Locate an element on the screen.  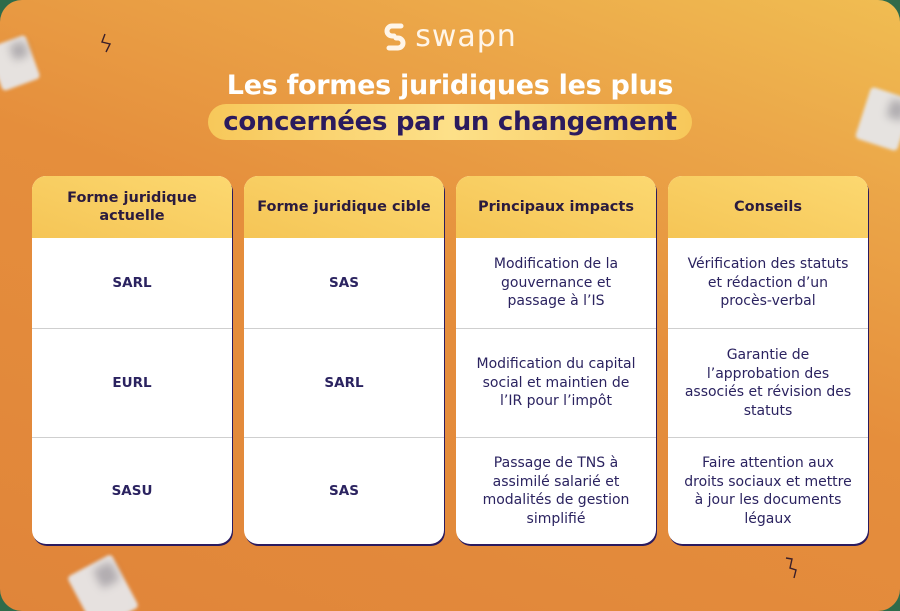
page-title-line1: Les formes juridiques les plus is located at coordinates (450, 85).